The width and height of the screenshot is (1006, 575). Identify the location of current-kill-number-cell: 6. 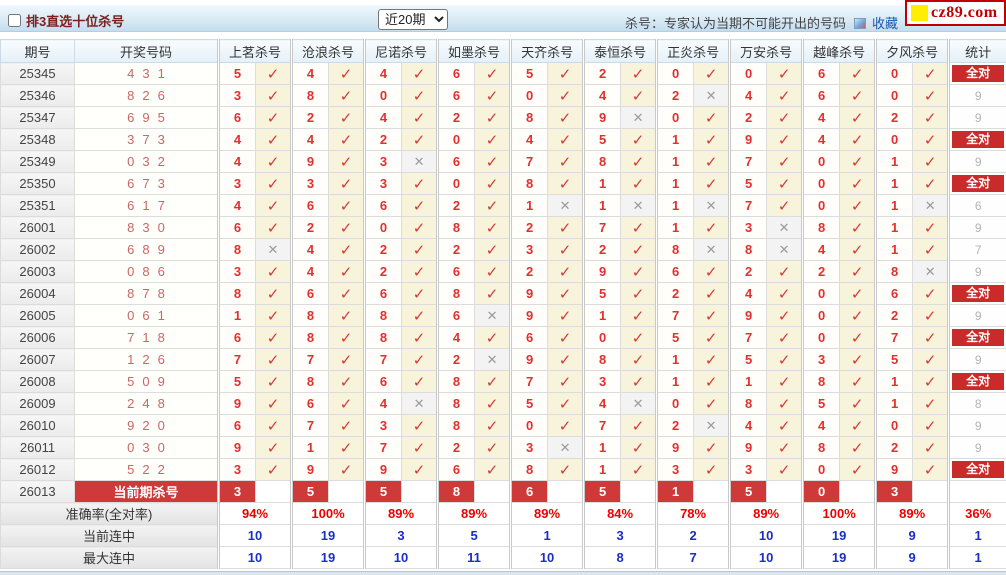
(529, 491).